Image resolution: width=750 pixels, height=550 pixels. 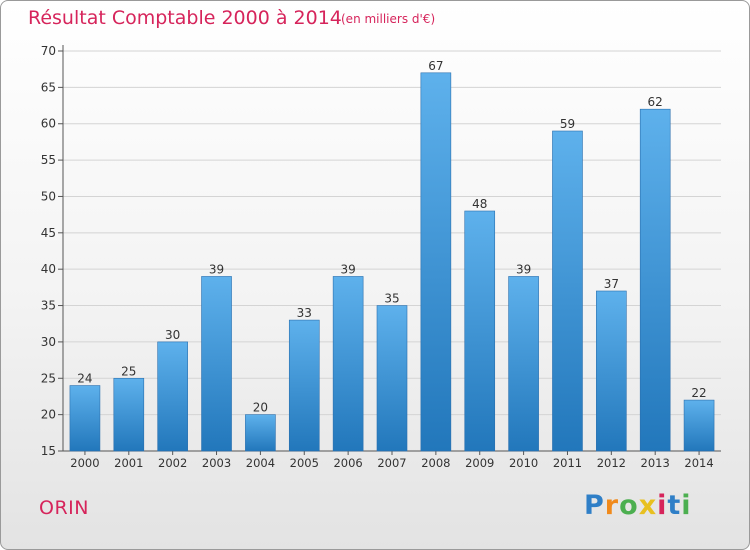 What do you see at coordinates (216, 463) in the screenshot?
I see `x-tick-label-2003: 2003` at bounding box center [216, 463].